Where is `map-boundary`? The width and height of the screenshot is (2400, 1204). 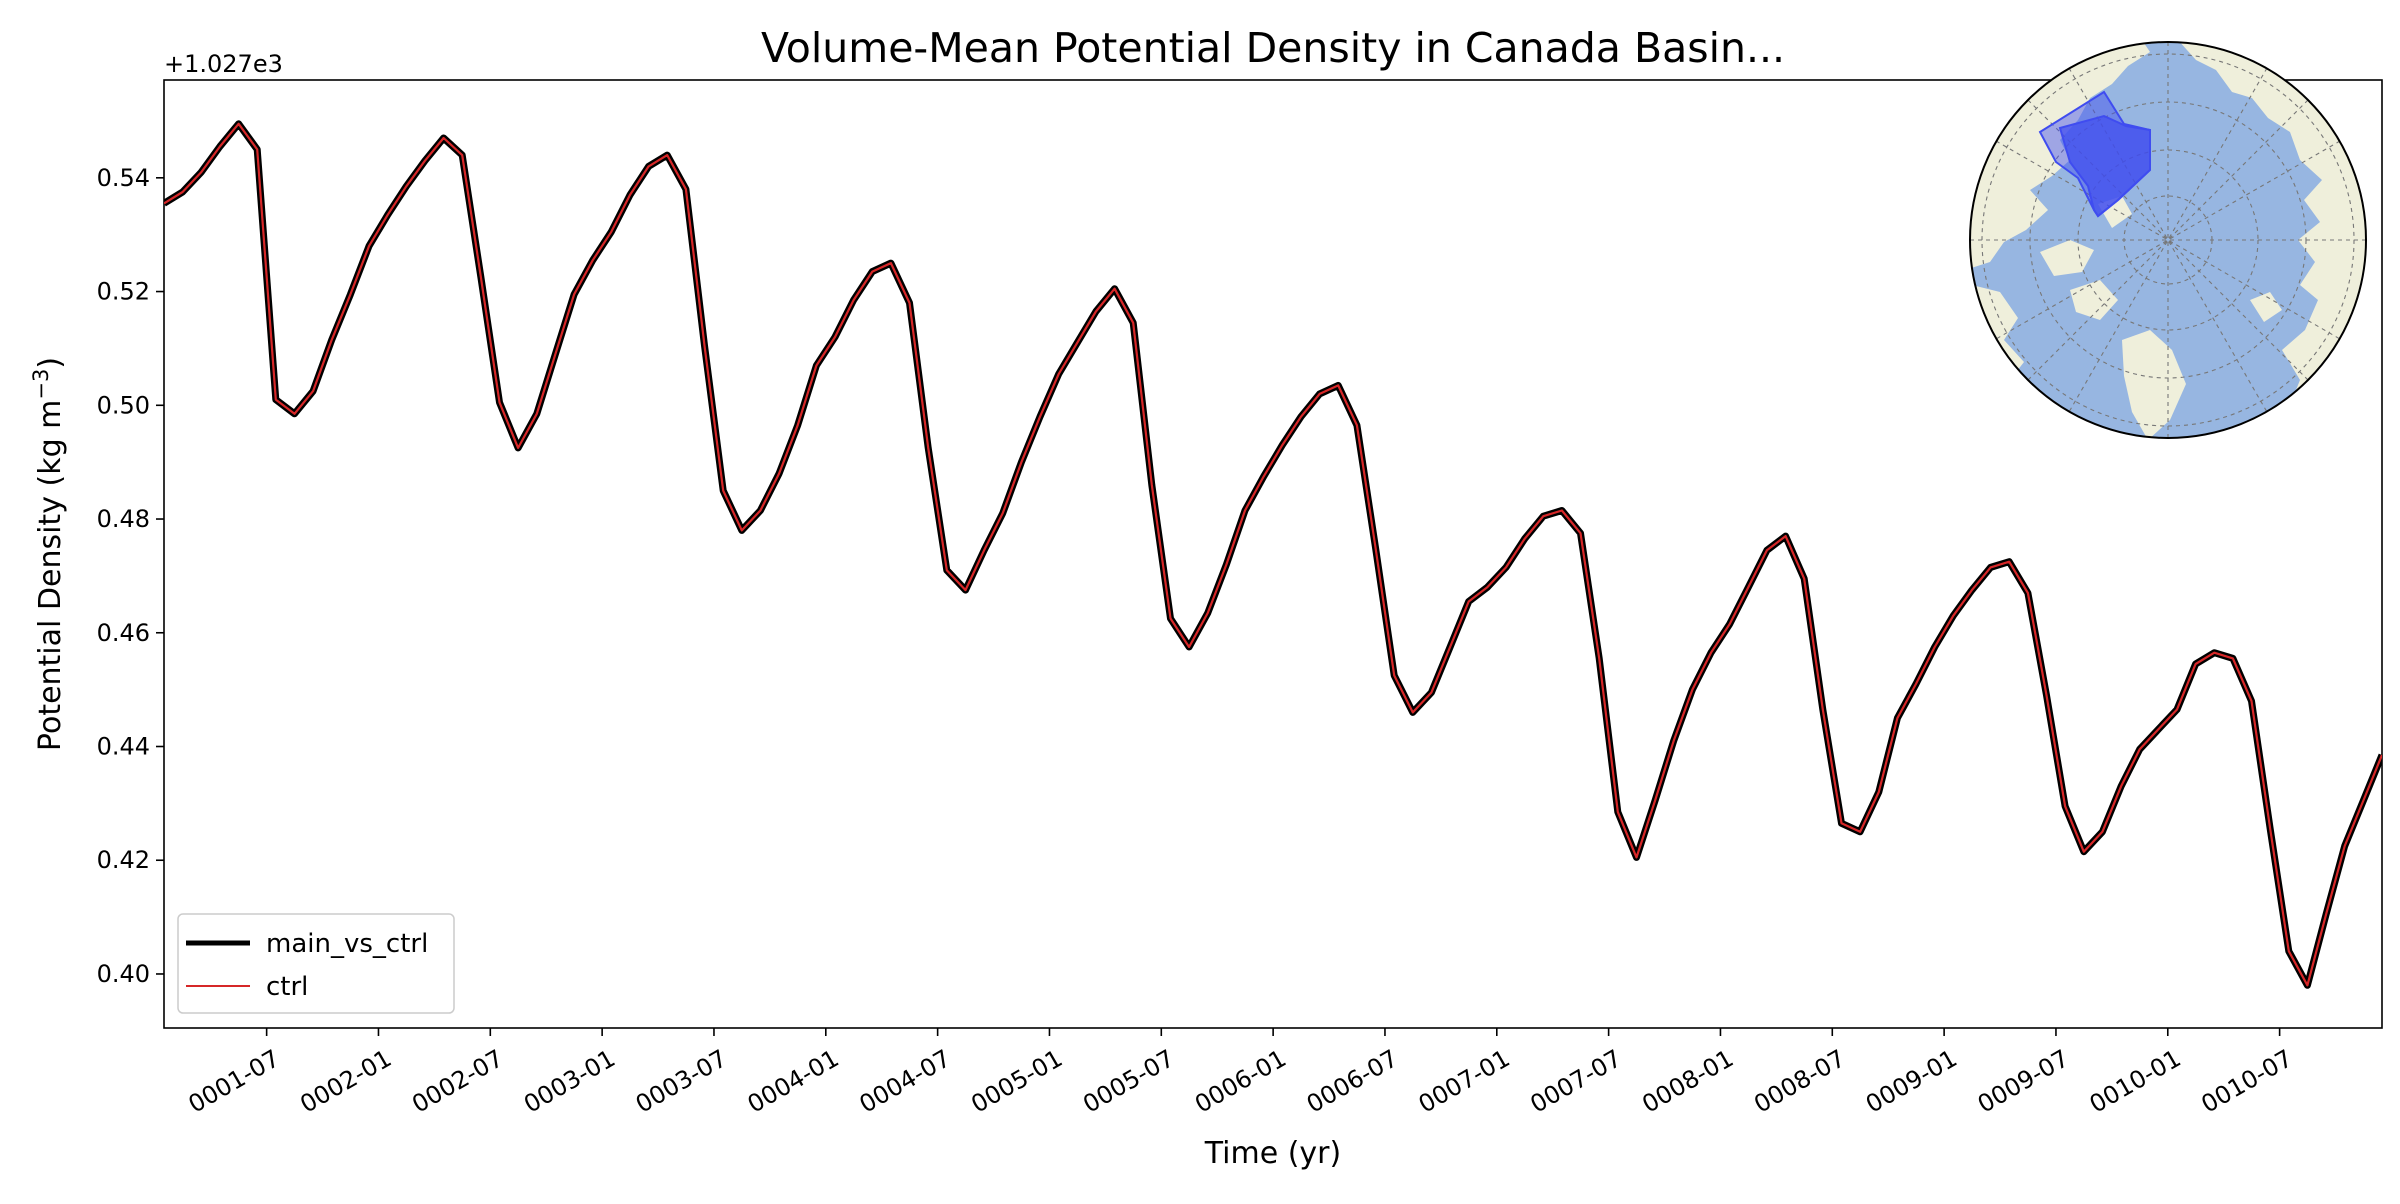
map-boundary is located at coordinates (2168, 240).